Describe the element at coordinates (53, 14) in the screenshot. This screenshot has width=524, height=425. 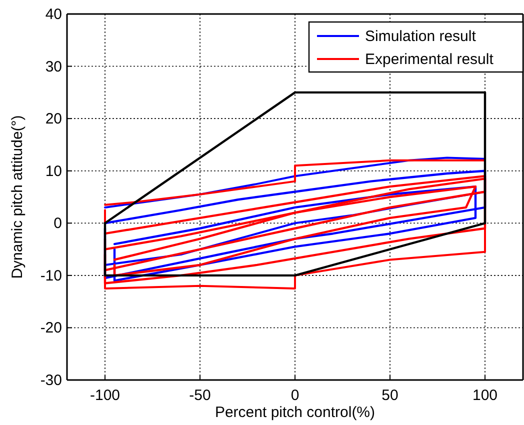
I see `y-tick-label: 40` at that location.